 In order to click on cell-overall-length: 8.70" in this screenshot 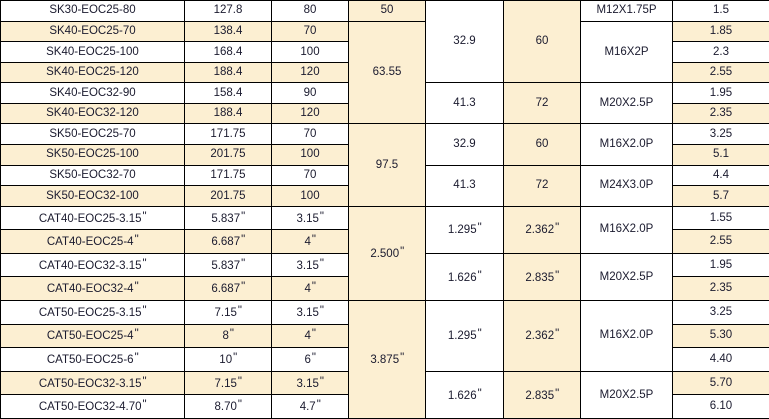, I will do `click(228, 406)`.